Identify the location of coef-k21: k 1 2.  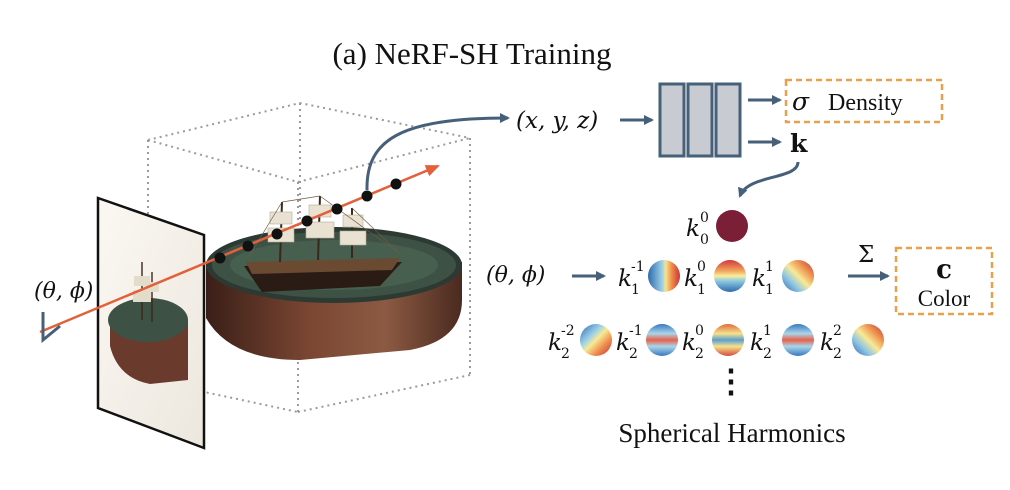
(761, 342).